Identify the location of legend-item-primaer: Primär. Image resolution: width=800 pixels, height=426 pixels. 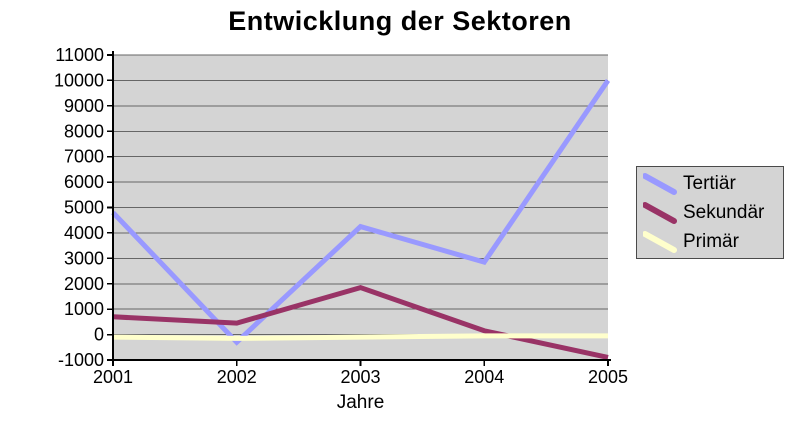
(710, 242).